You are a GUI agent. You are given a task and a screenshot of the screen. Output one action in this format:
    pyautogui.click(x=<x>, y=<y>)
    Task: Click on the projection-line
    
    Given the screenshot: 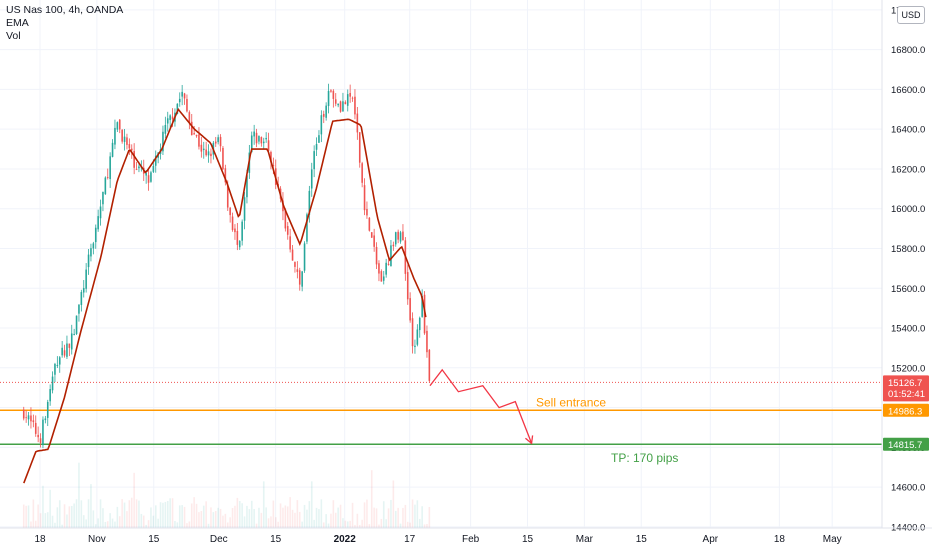 What is the action you would take?
    pyautogui.click(x=481, y=406)
    